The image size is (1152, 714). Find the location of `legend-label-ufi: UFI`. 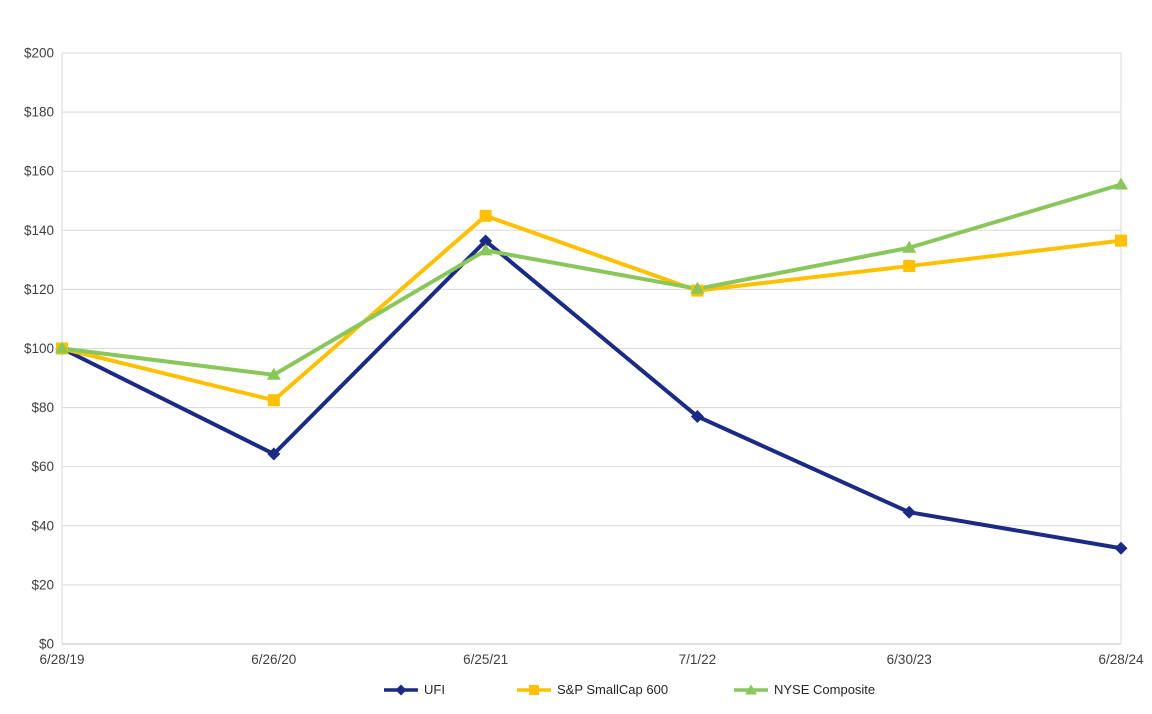

legend-label-ufi: UFI is located at coordinates (434, 689).